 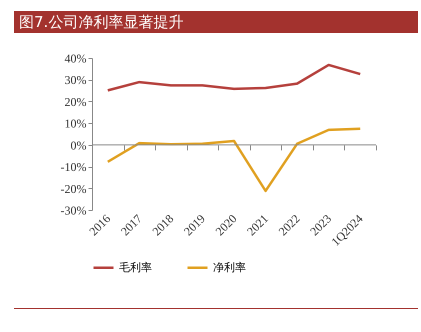 What do you see at coordinates (229, 267) in the screenshot?
I see `legend-label: 净利率` at bounding box center [229, 267].